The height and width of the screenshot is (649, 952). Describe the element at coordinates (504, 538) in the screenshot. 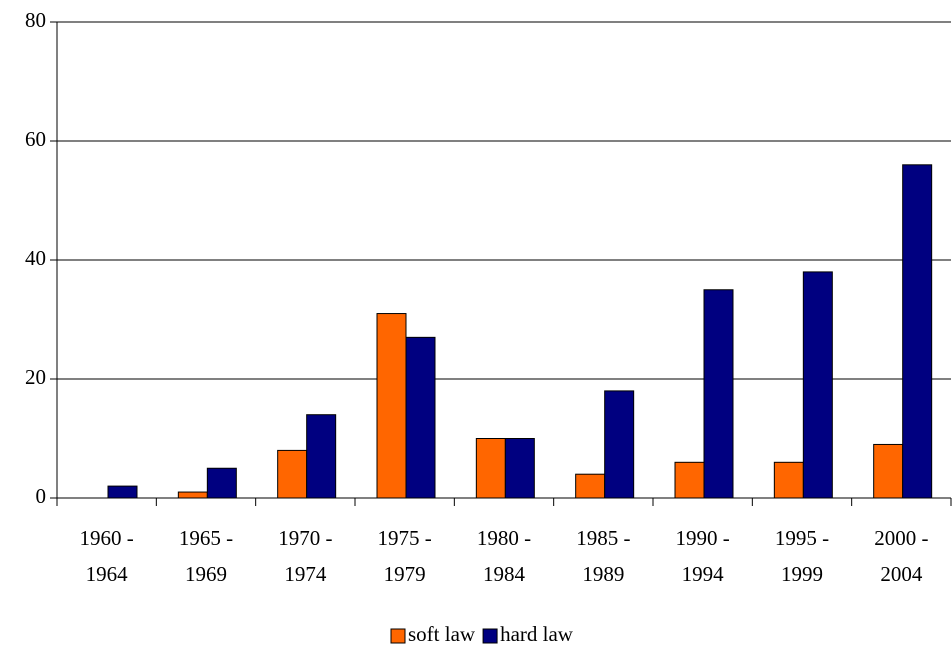

I see `x-tick-label: 1980 -` at that location.